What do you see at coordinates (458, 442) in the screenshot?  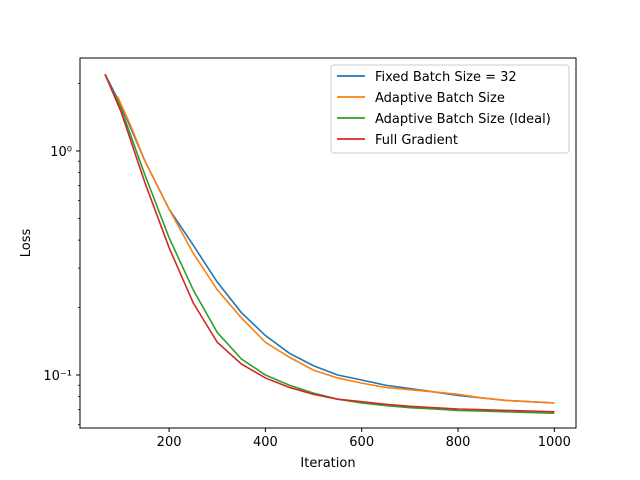 I see `x-tick-label: 800` at bounding box center [458, 442].